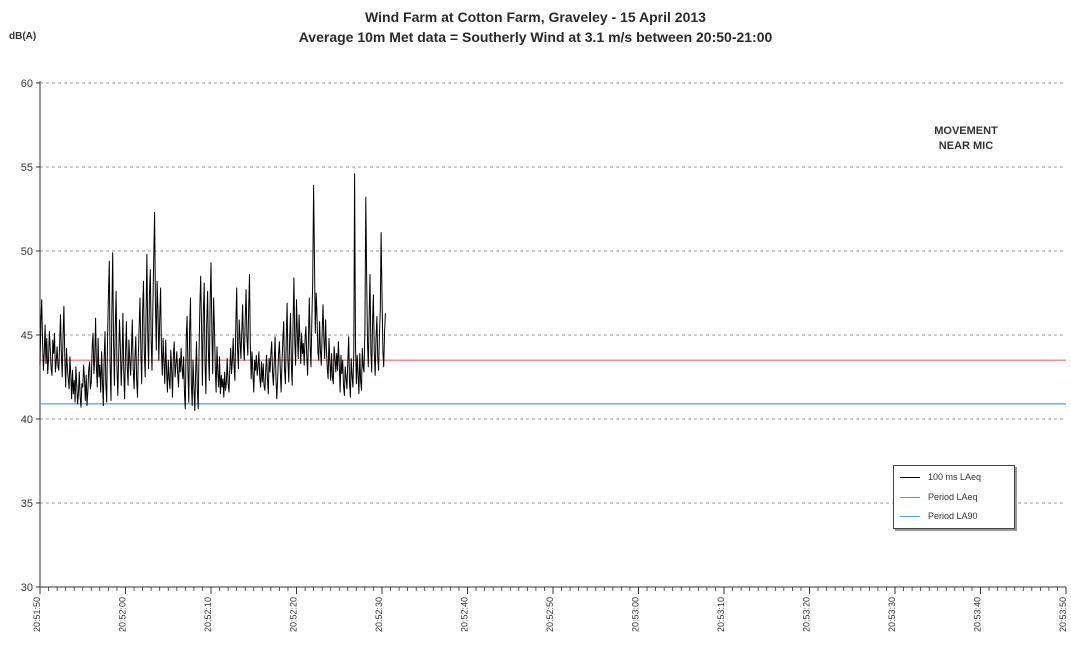 The width and height of the screenshot is (1071, 646). What do you see at coordinates (123, 614) in the screenshot?
I see `x-tick-label: 20:52:00` at bounding box center [123, 614].